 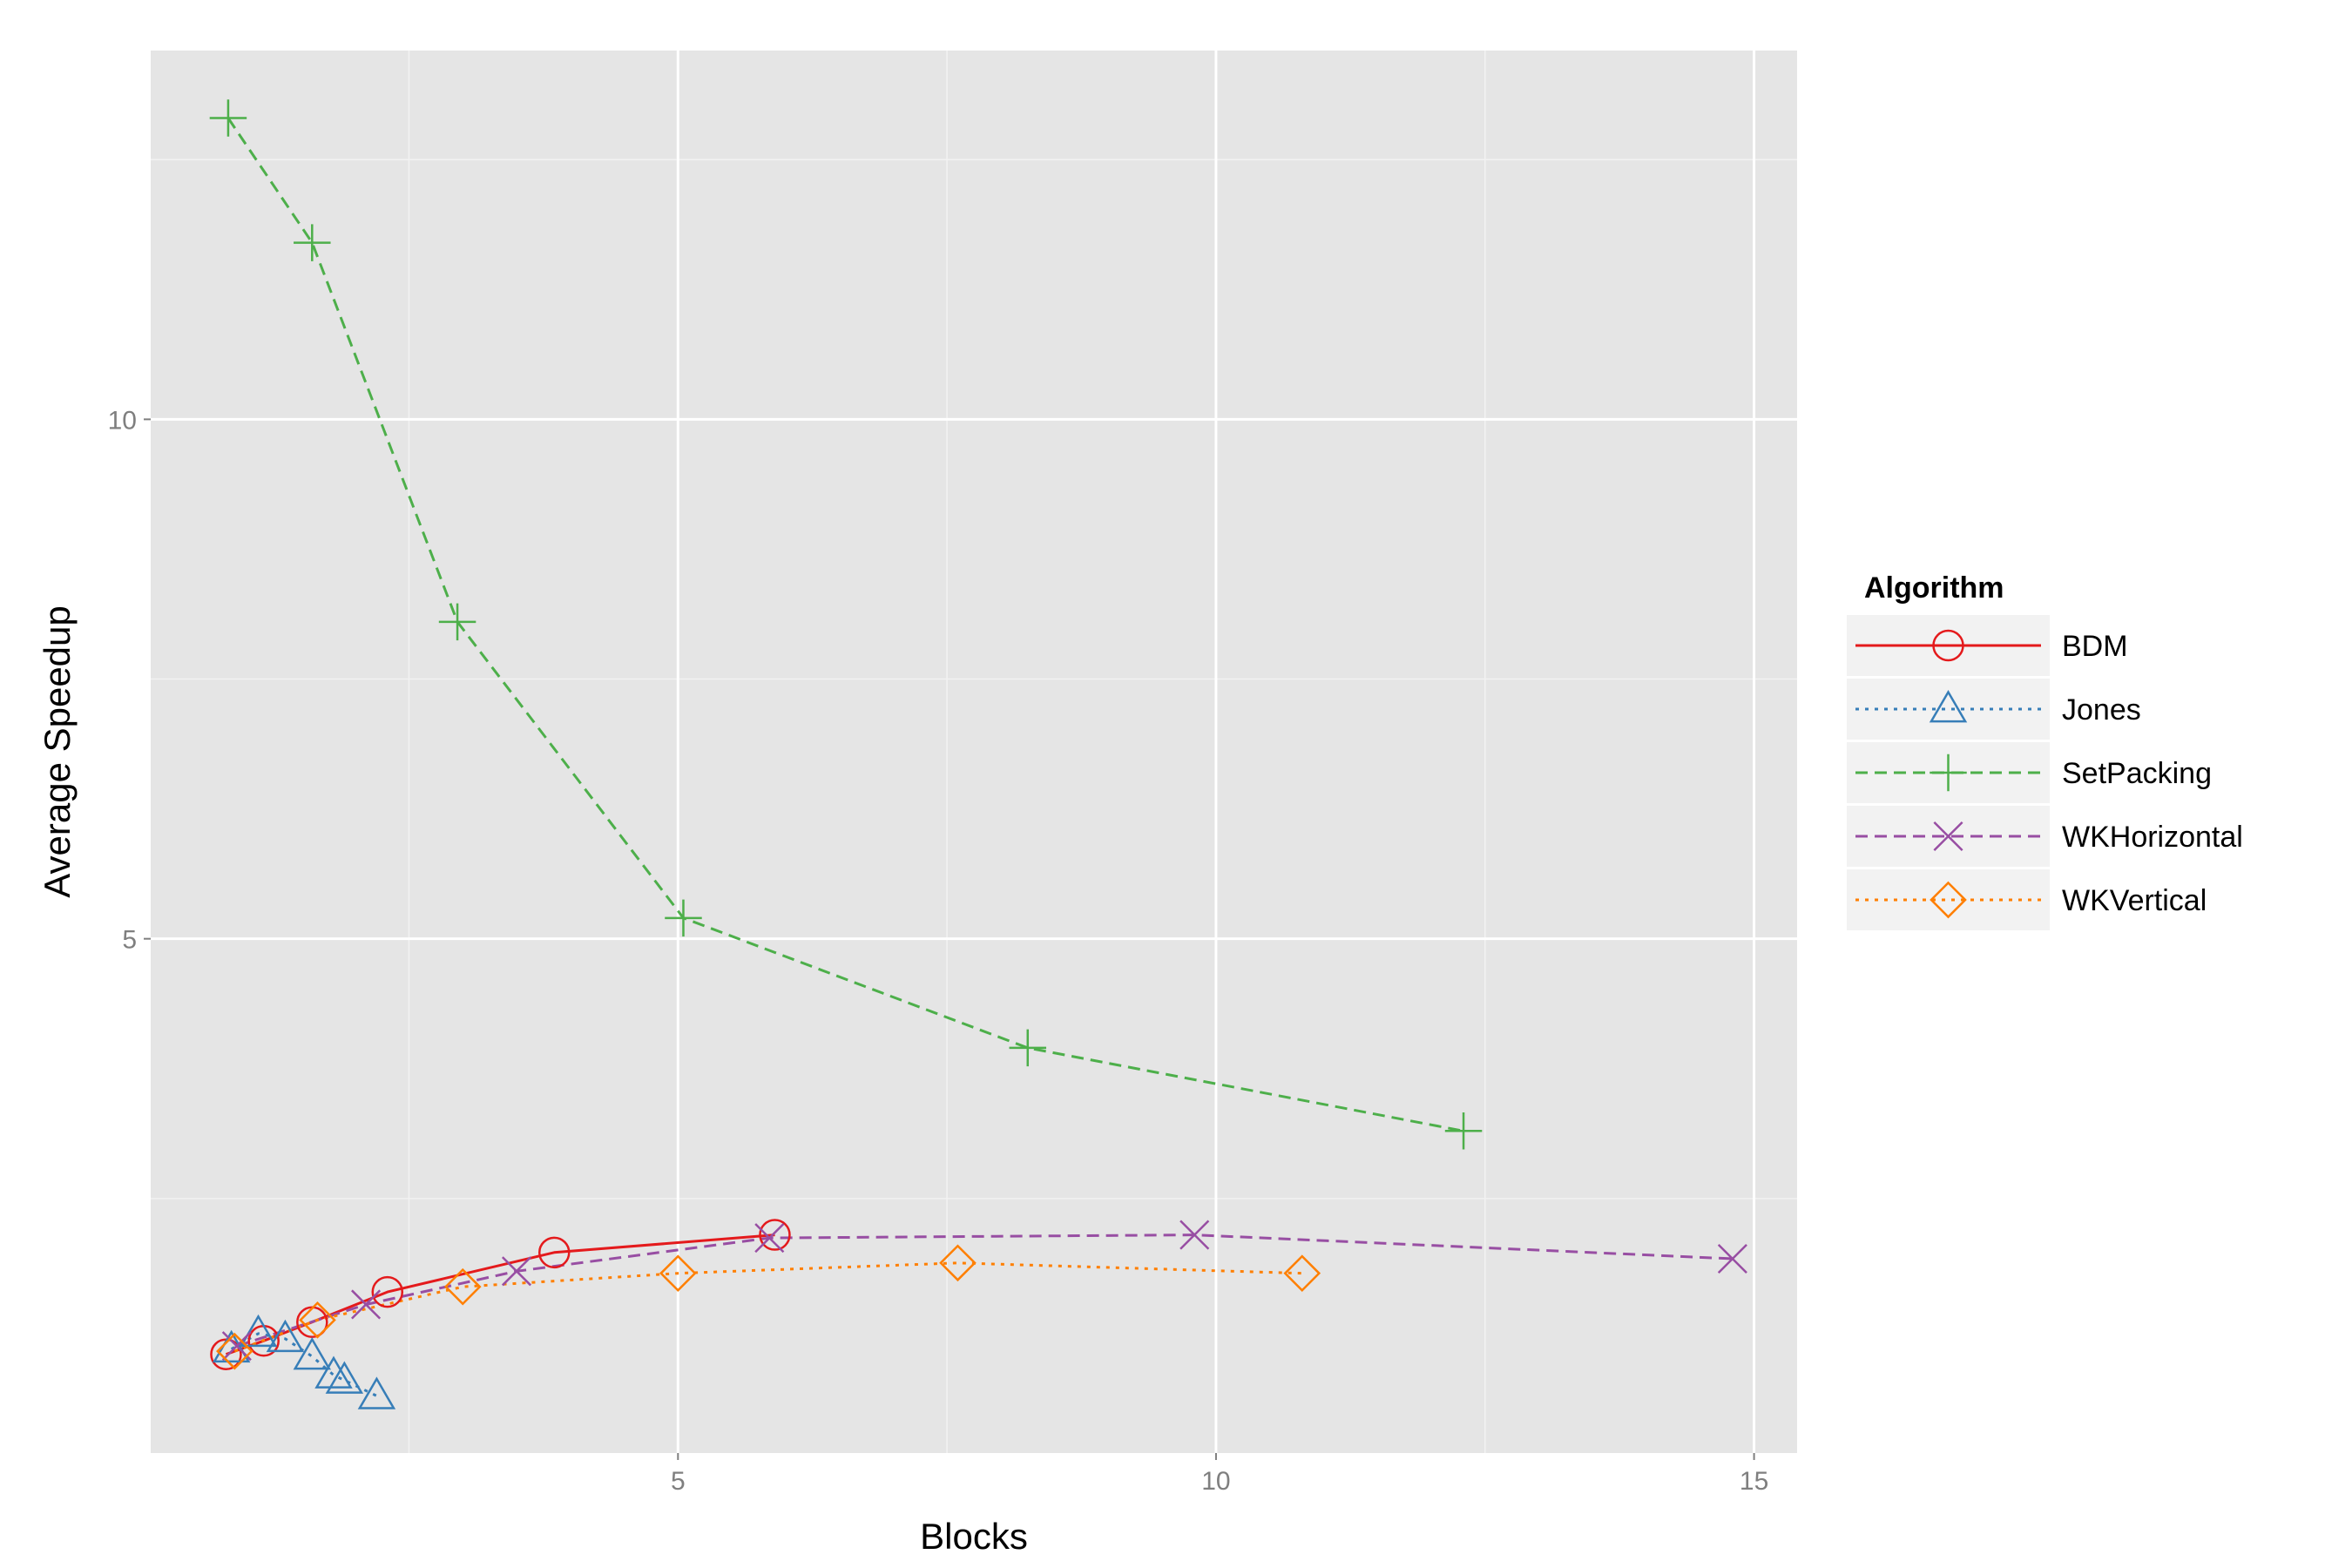 I want to click on series-line-bdm, so click(x=500, y=1294).